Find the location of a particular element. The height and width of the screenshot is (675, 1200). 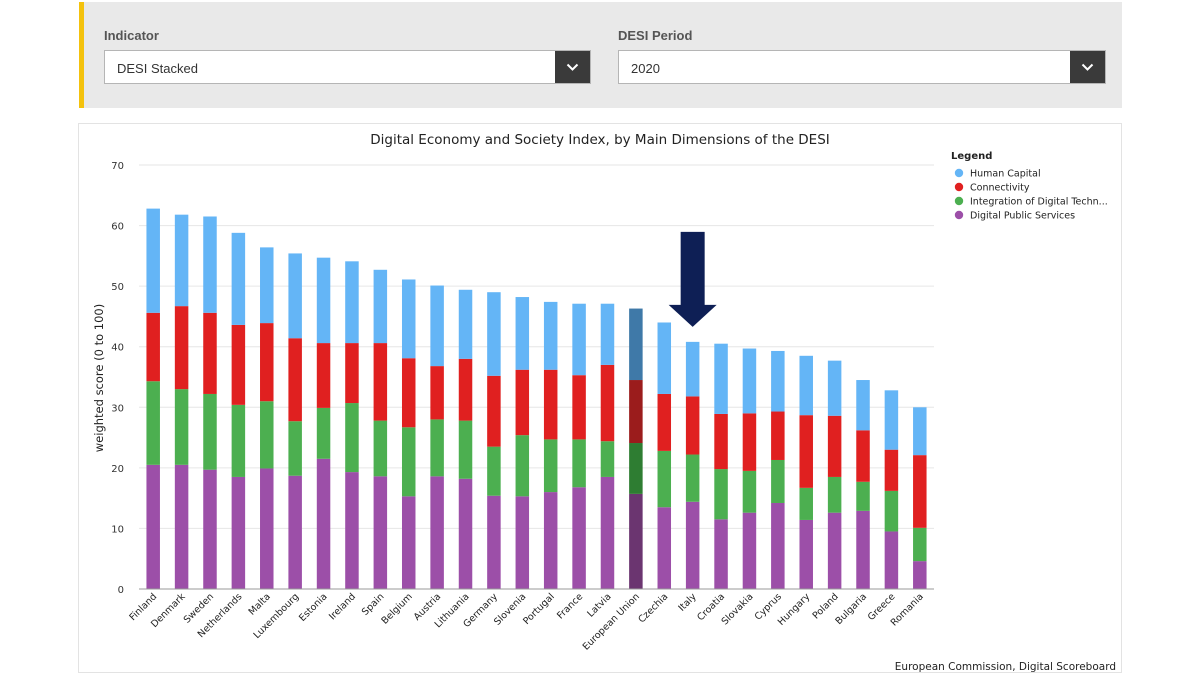

indicator-select: DESI Stacked is located at coordinates (347, 67).